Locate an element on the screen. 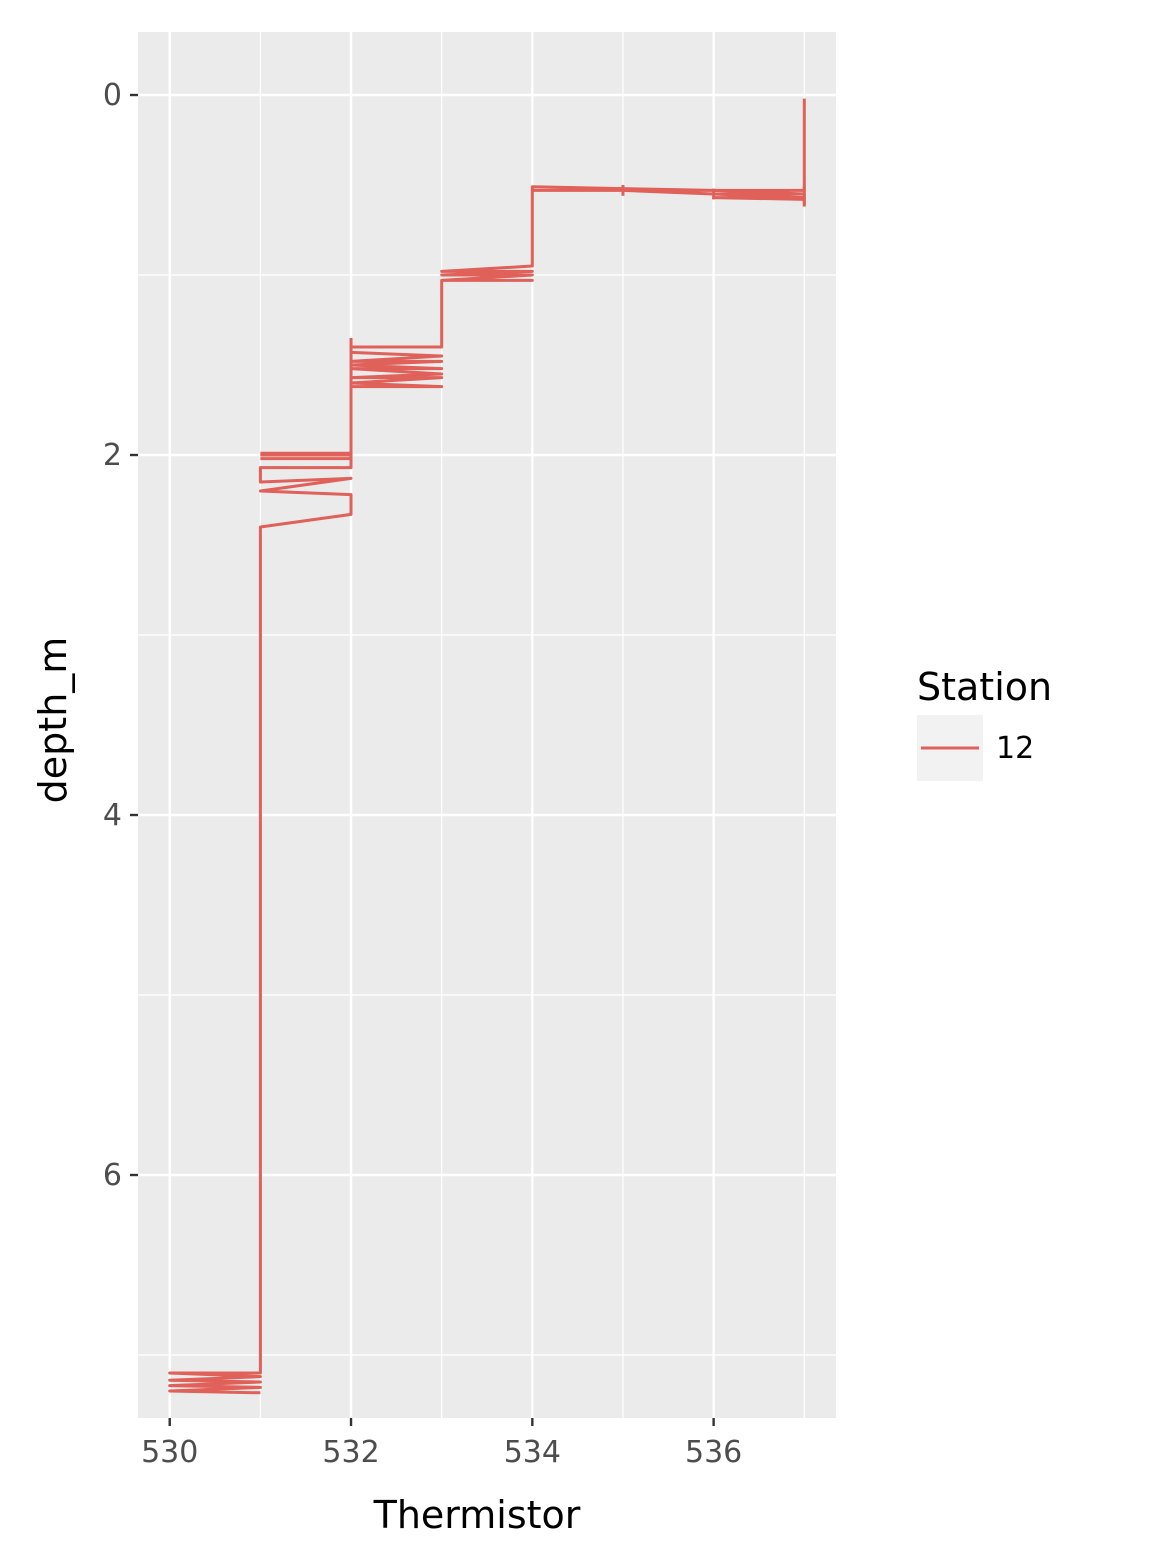 This screenshot has height=1568, width=1160. legend-label: 12 is located at coordinates (1015, 748).